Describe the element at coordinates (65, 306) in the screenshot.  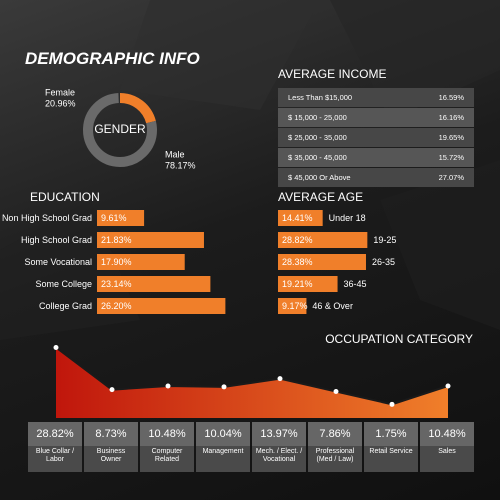
I see `category-label: College Grad` at that location.